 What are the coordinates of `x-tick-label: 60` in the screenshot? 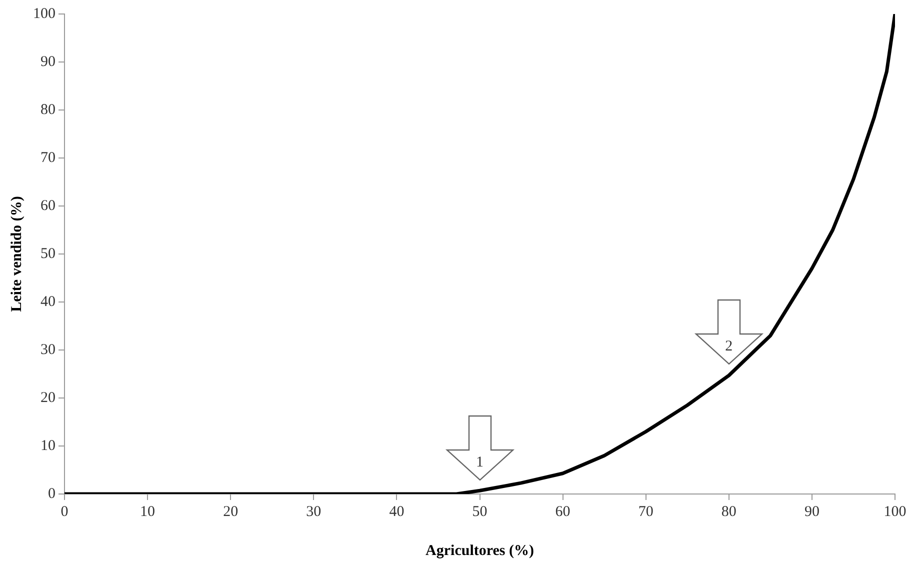 It's located at (562, 512).